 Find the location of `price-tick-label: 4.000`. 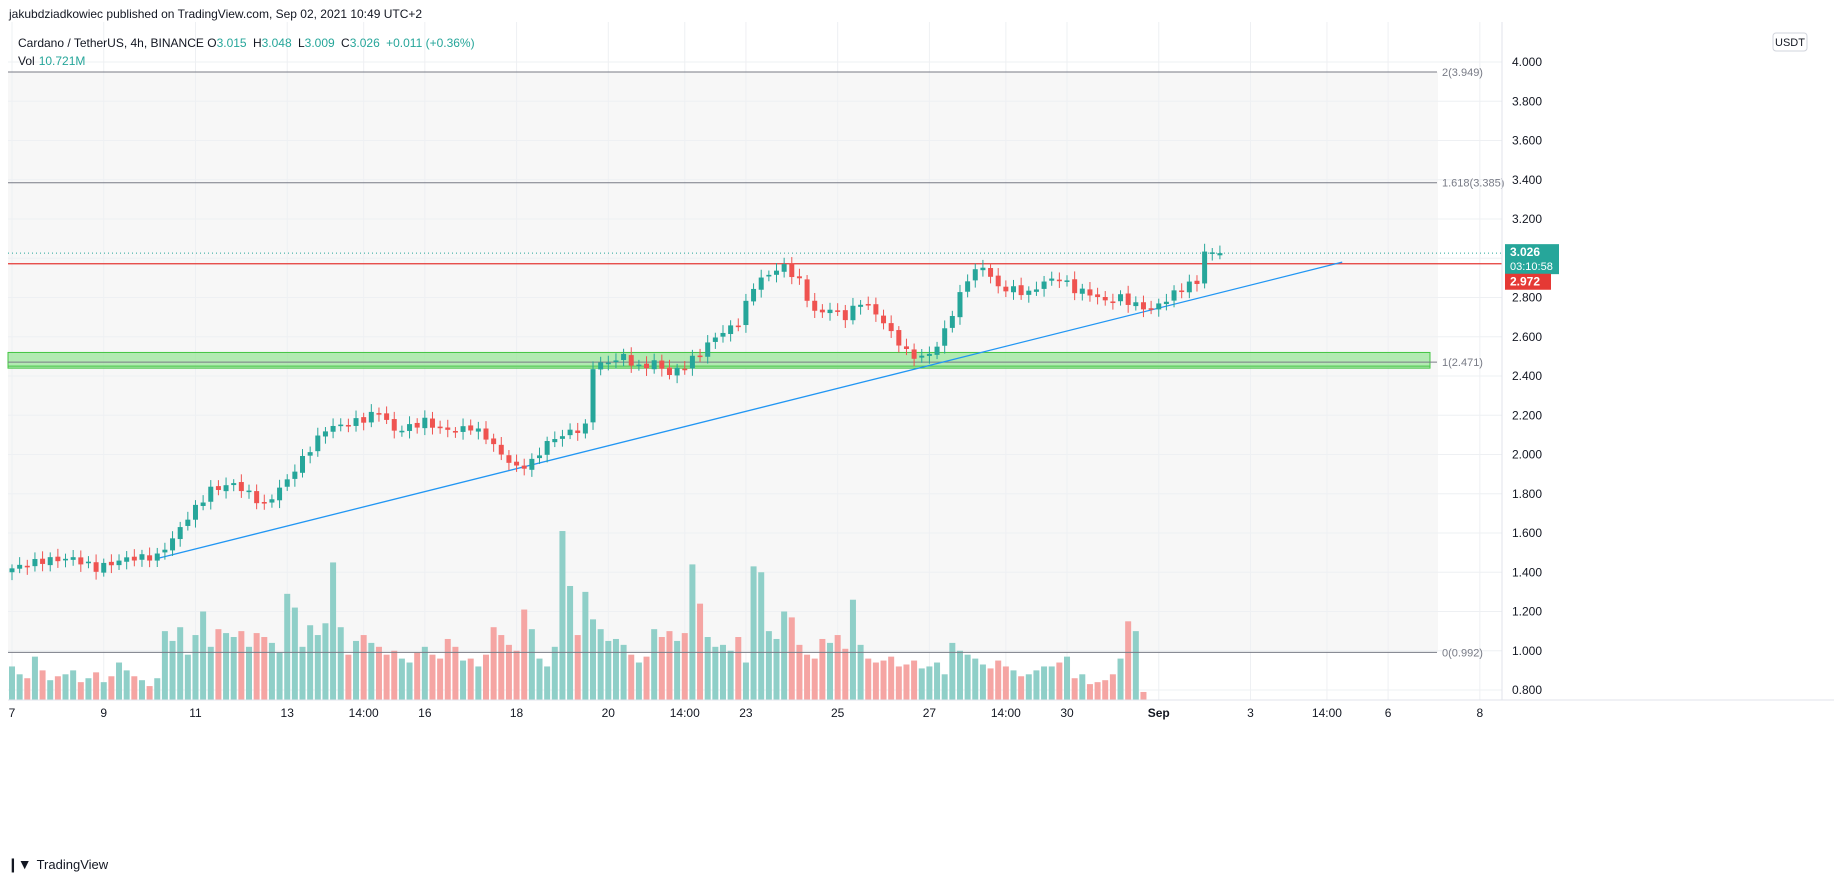

price-tick-label: 4.000 is located at coordinates (1527, 62).